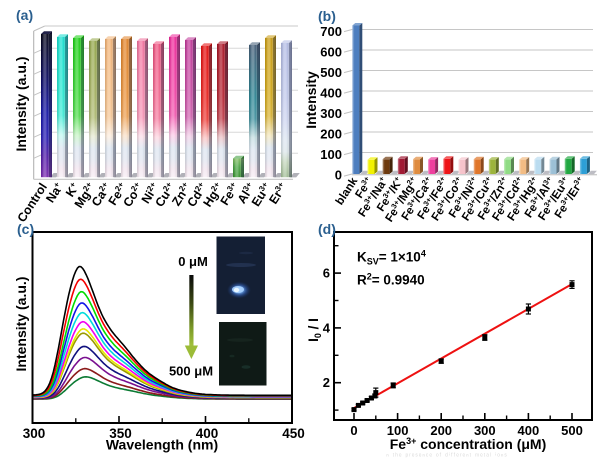 The image size is (606, 468). What do you see at coordinates (191, 371) in the screenshot?
I see `svg-text: 500 μM` at bounding box center [191, 371].